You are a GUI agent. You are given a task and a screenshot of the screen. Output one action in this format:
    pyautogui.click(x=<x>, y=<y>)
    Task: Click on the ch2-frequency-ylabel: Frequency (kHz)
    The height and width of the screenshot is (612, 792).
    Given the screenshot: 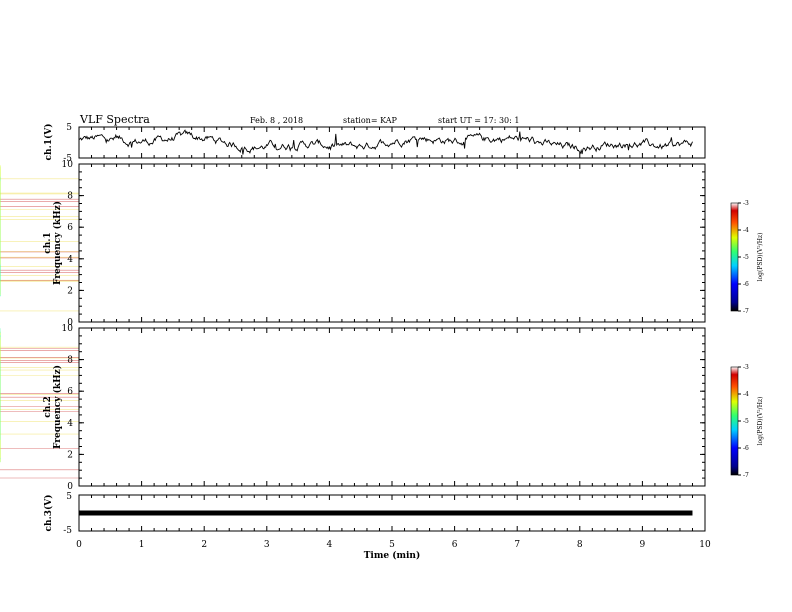 What is the action you would take?
    pyautogui.click(x=57, y=407)
    